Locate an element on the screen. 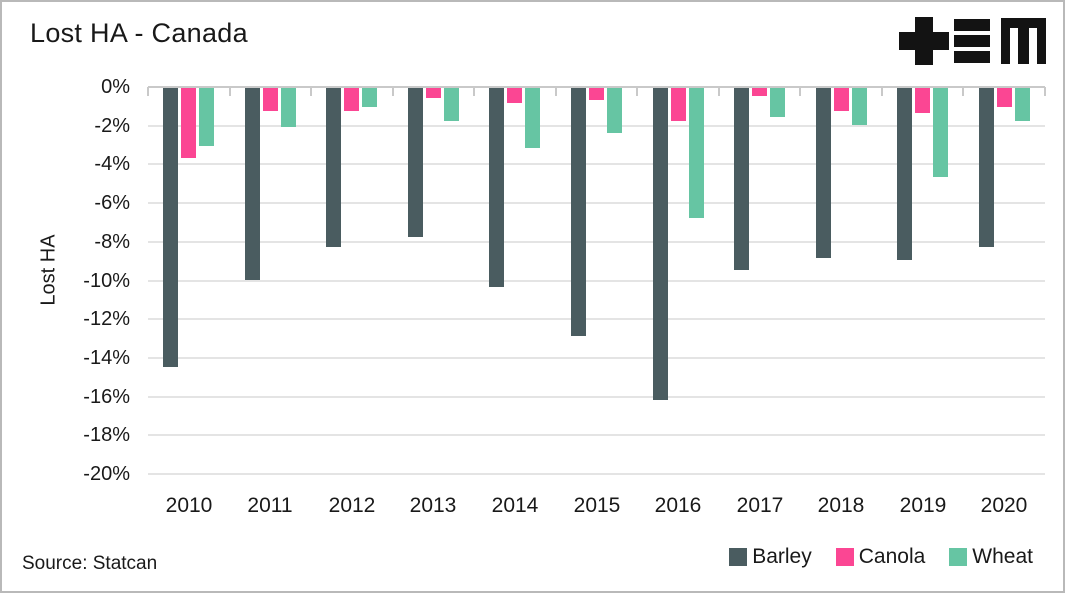 The height and width of the screenshot is (593, 1065). gridline--14% is located at coordinates (596, 357).